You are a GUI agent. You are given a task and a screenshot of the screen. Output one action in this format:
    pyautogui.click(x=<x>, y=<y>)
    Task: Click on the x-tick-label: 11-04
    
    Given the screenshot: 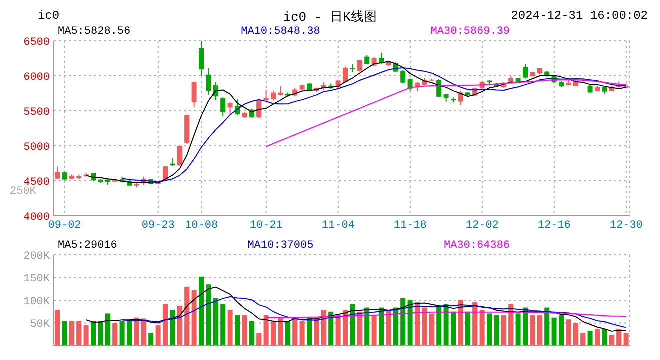 What is the action you would take?
    pyautogui.click(x=339, y=226)
    